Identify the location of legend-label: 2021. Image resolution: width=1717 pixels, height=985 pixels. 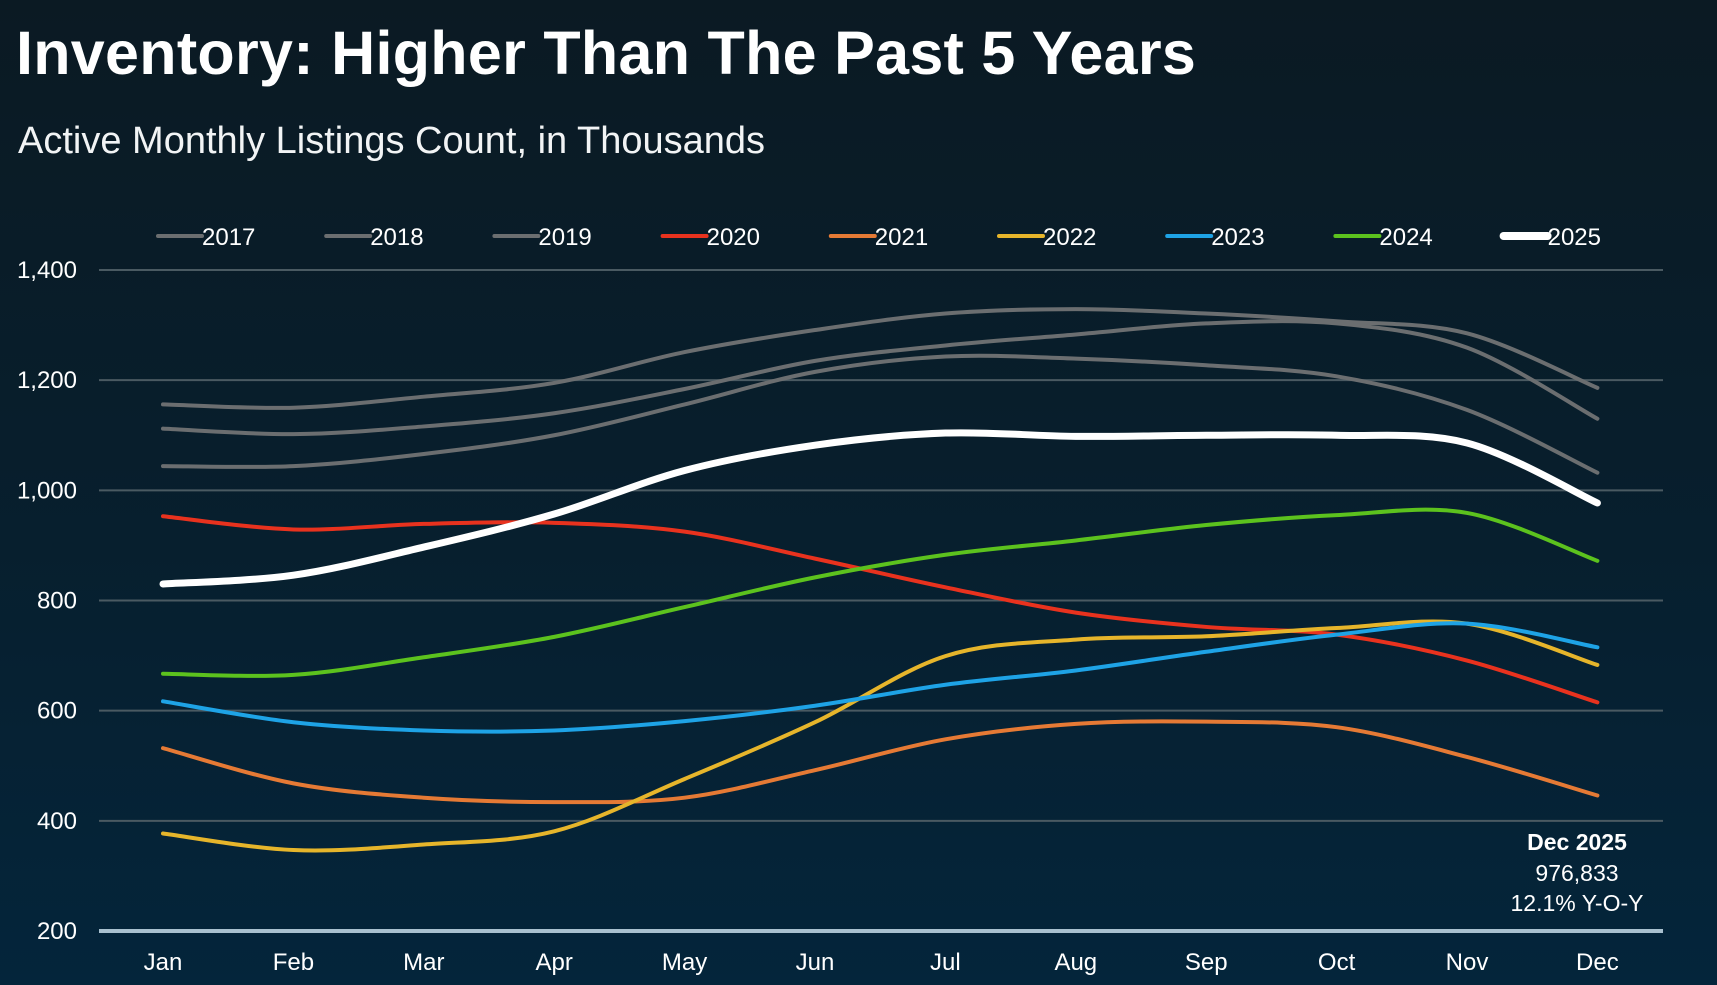
(901, 237).